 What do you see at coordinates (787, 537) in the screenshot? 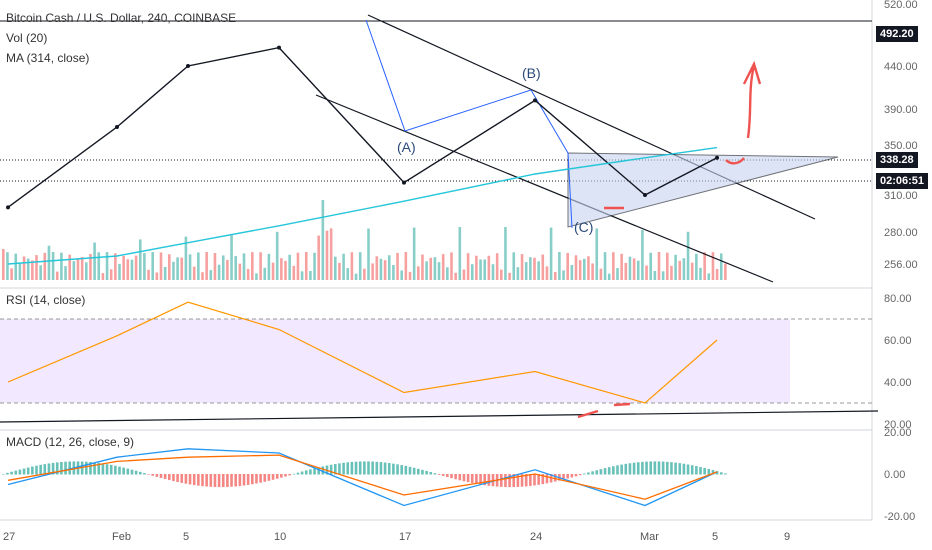
I see `time-tick-label: 9` at bounding box center [787, 537].